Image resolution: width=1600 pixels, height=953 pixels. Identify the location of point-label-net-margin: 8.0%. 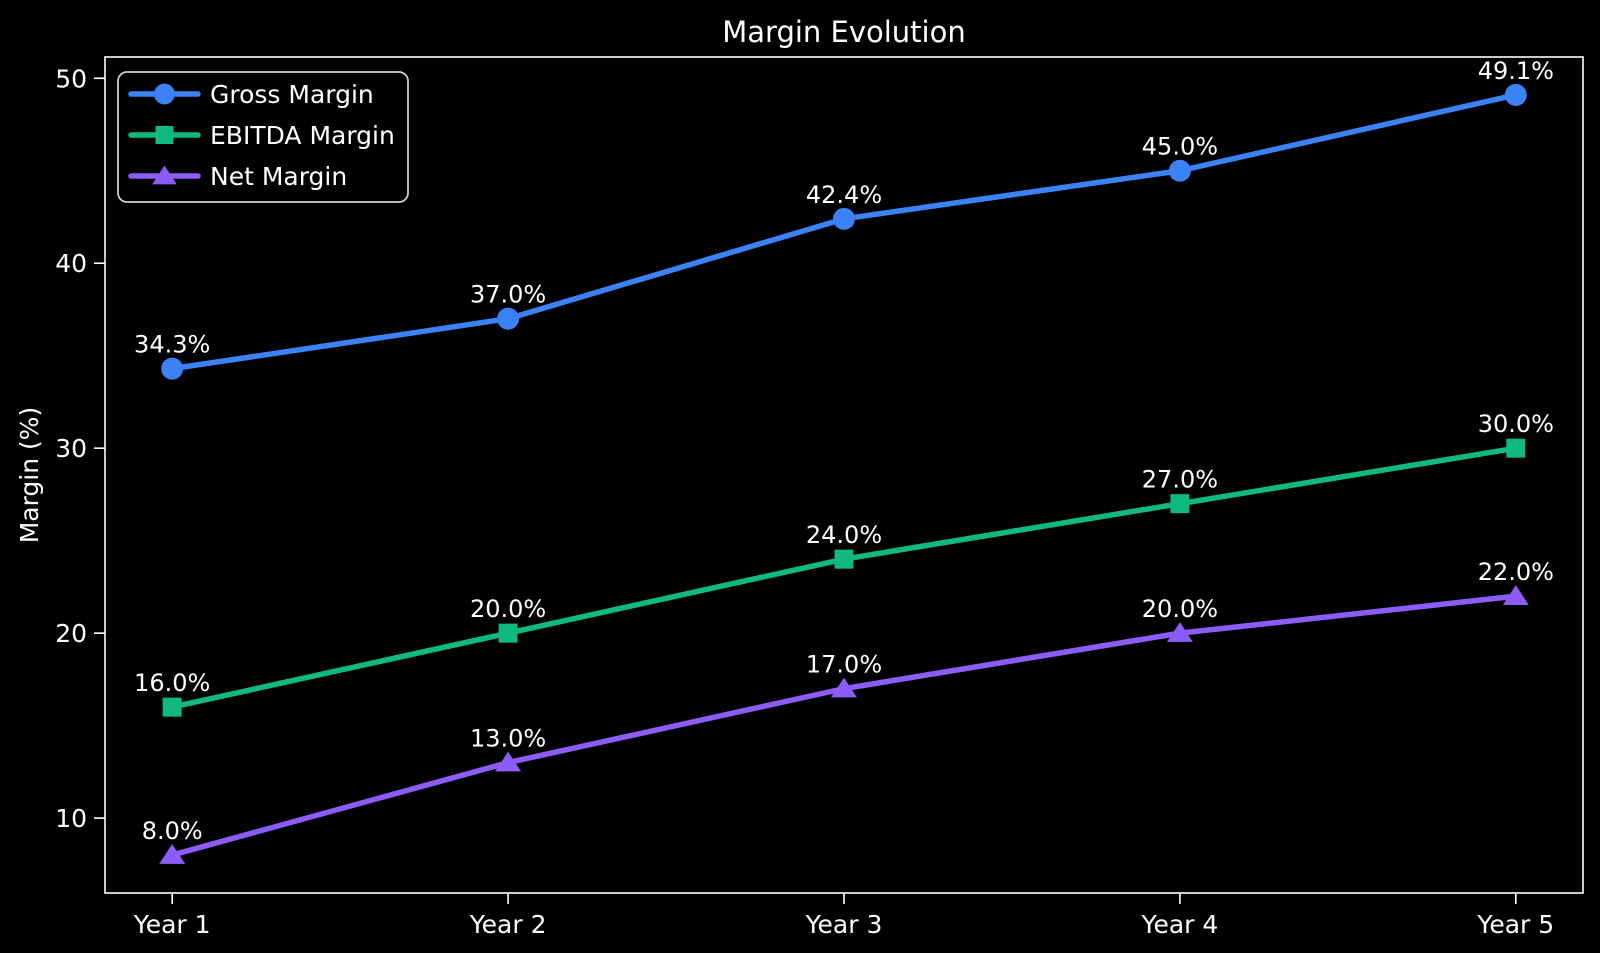
(172, 831).